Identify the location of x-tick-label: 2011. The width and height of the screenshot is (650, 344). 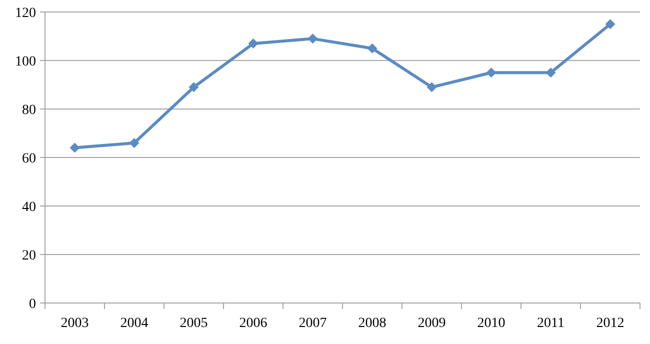
(550, 323).